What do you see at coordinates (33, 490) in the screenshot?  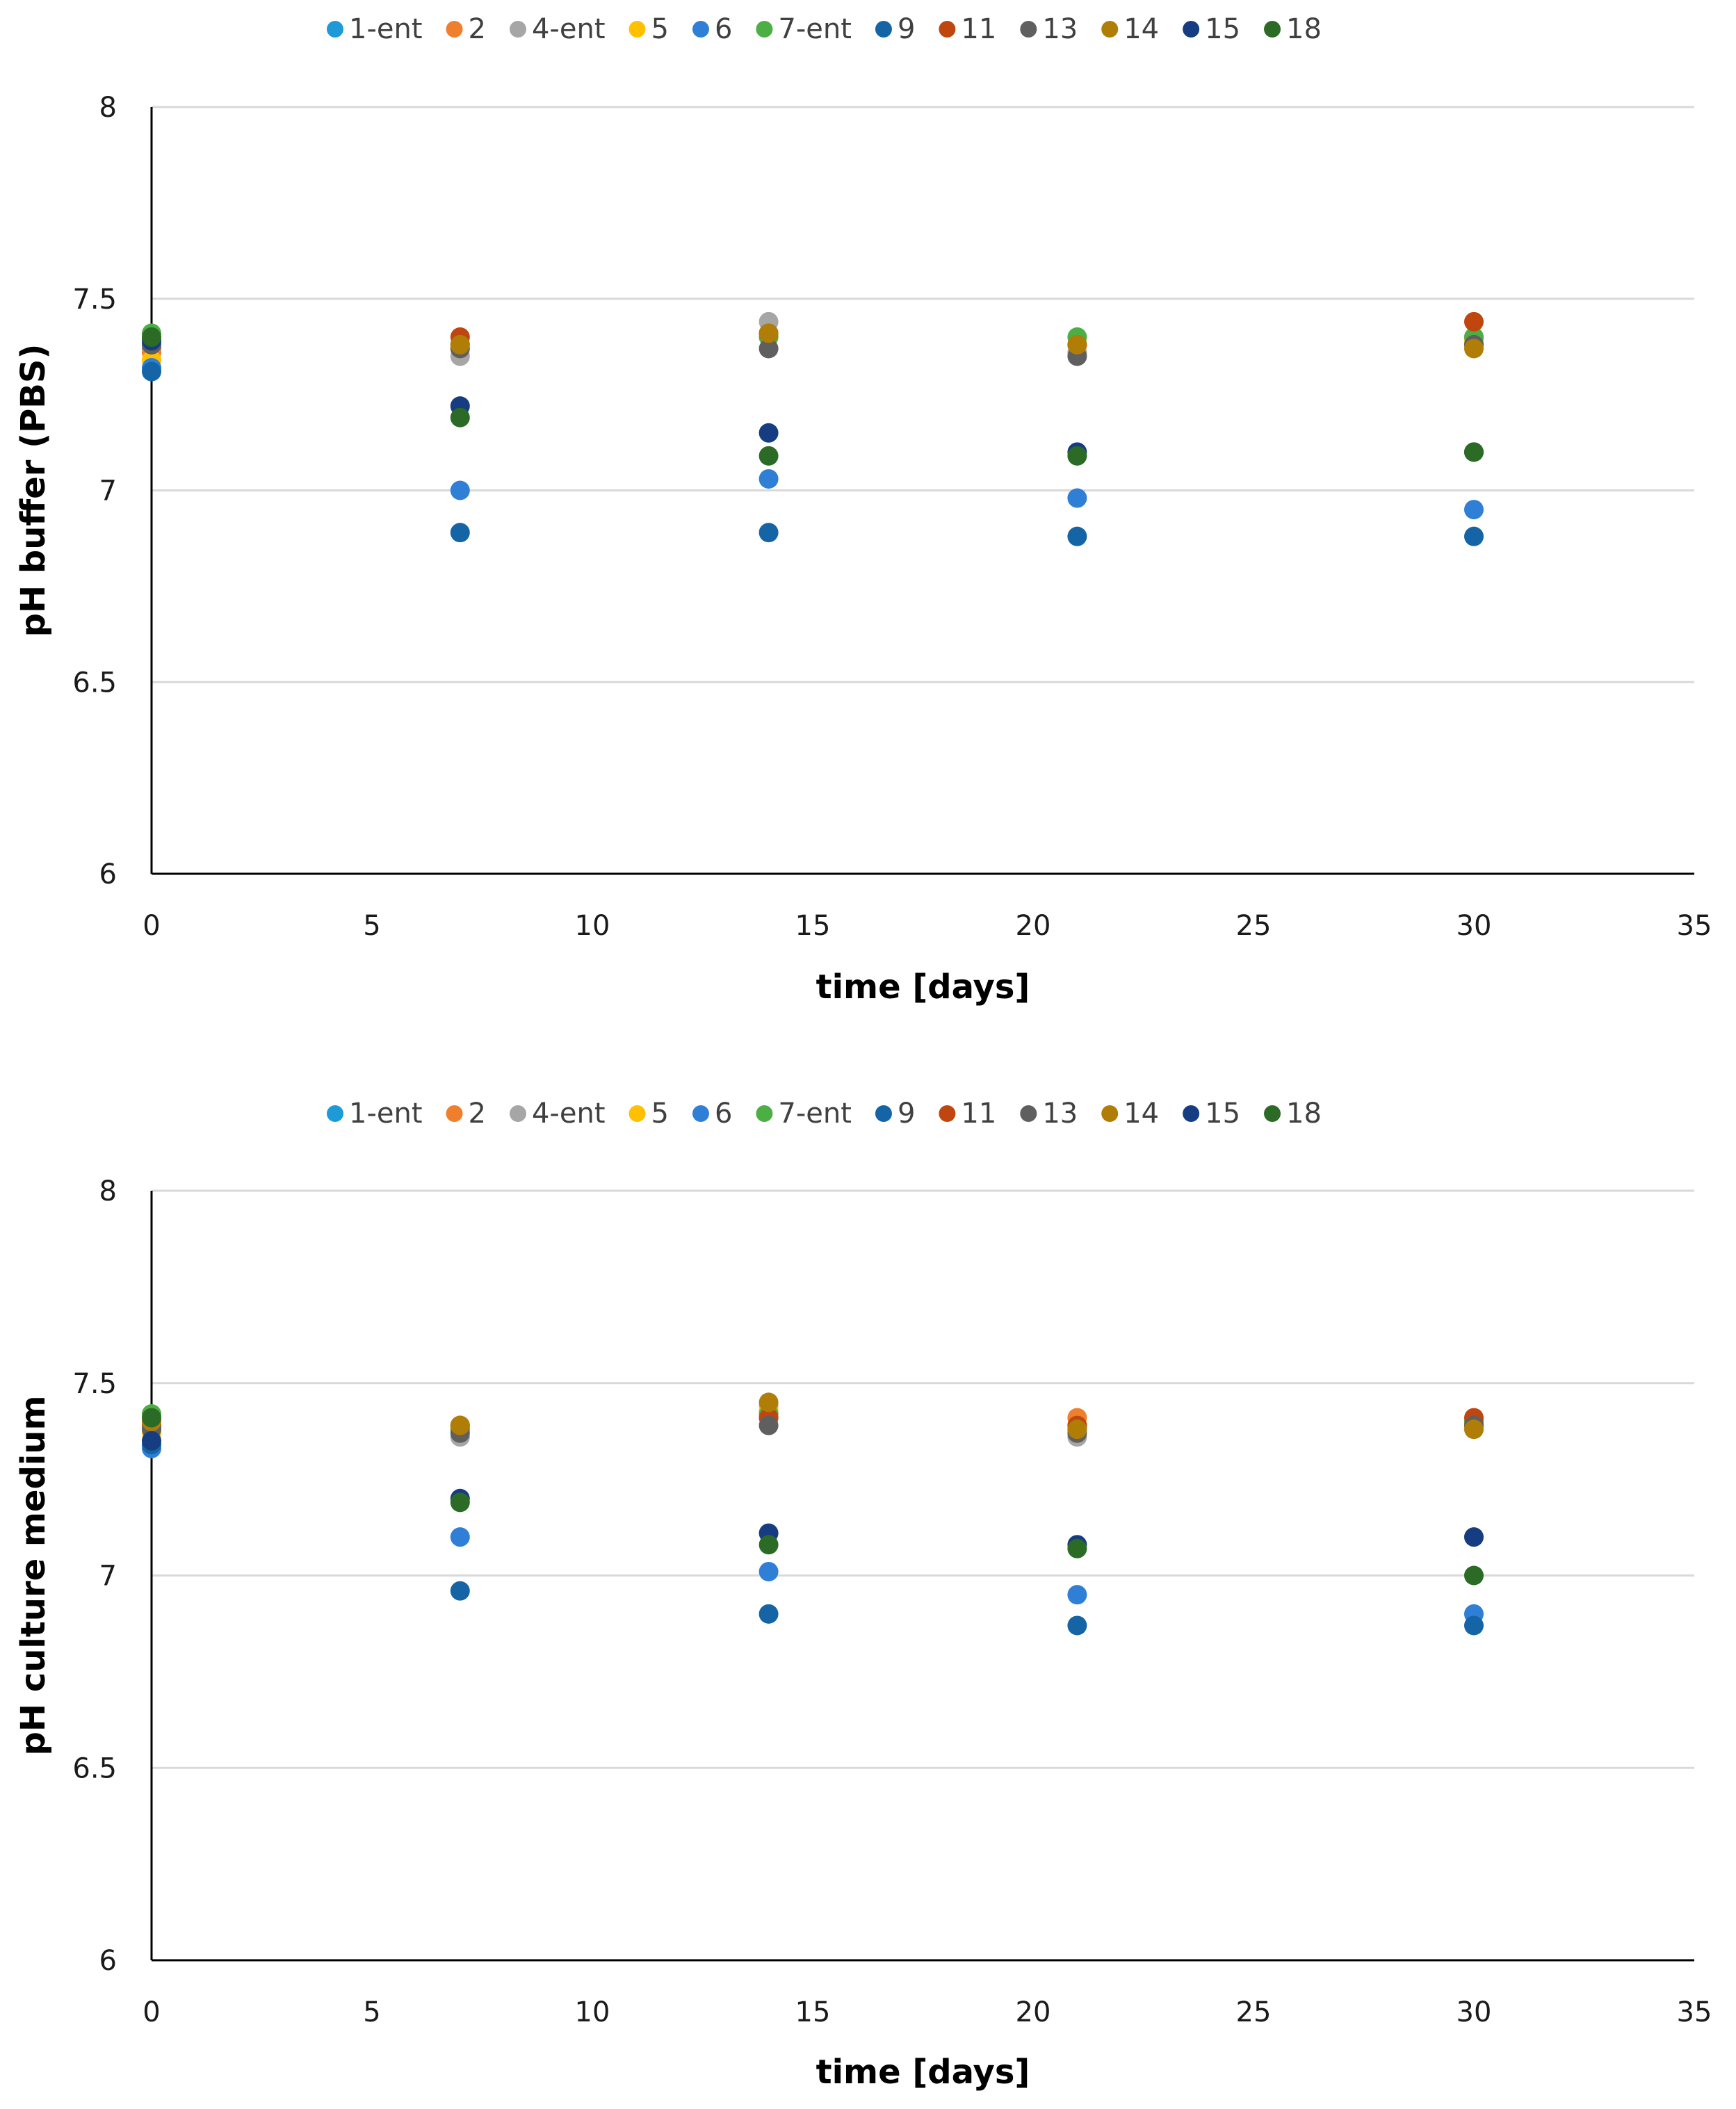 I see `y-axis-label: pH buffer (PBS)` at bounding box center [33, 490].